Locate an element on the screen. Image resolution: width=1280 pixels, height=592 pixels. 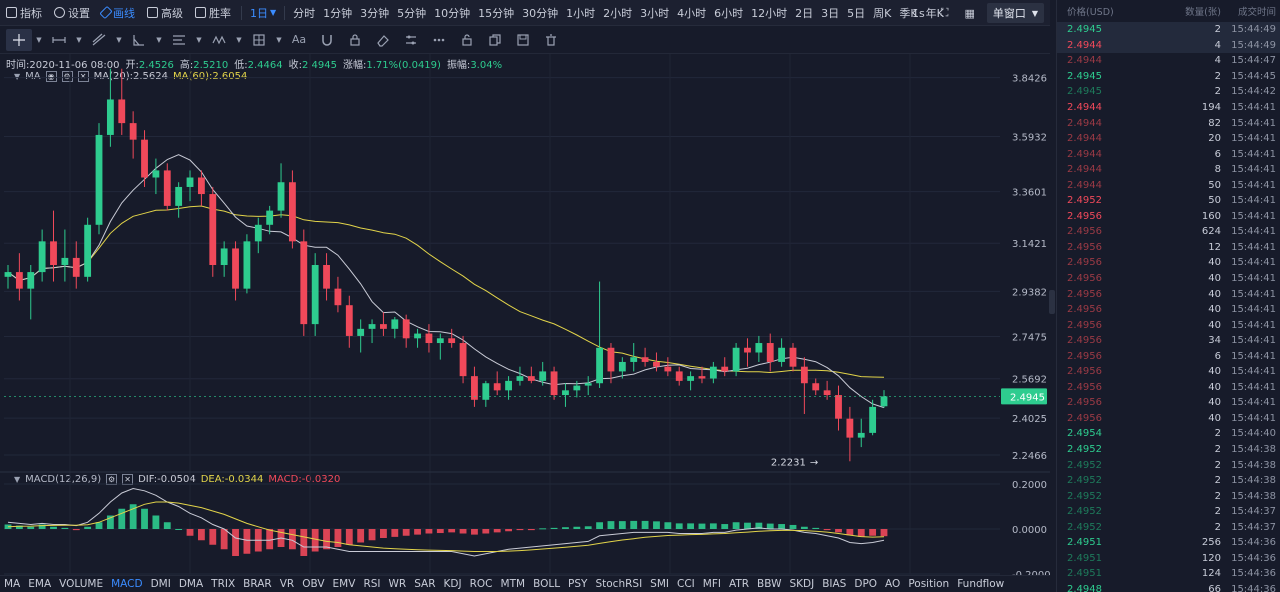
indicator-tab-wr: WR is located at coordinates (397, 584).